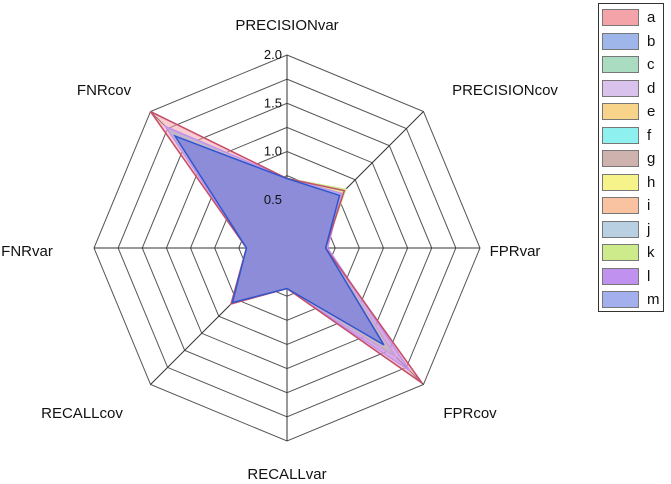 The width and height of the screenshot is (671, 484). I want to click on legend-item-k: k, so click(631, 253).